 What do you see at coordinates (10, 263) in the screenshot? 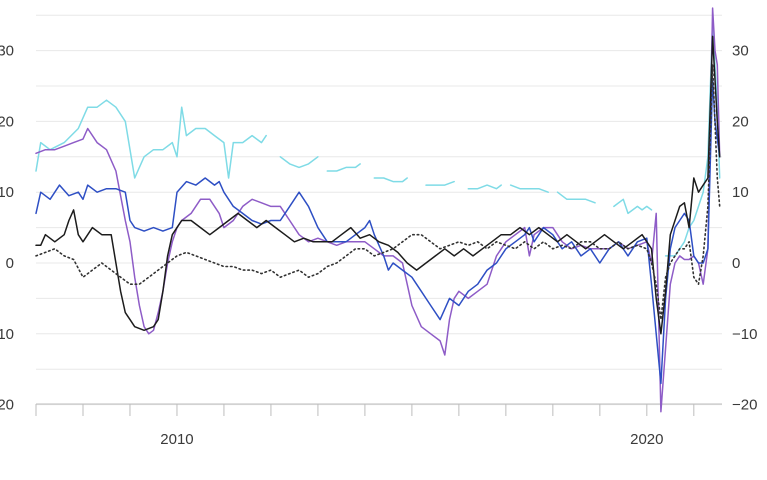
I see `y-tick-label-left: 0` at bounding box center [10, 263].